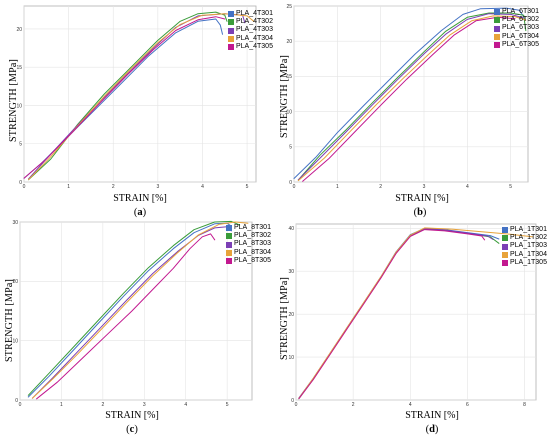  Describe the element at coordinates (185, 405) in the screenshot. I see `x-tick-label-c-4: 4` at that location.